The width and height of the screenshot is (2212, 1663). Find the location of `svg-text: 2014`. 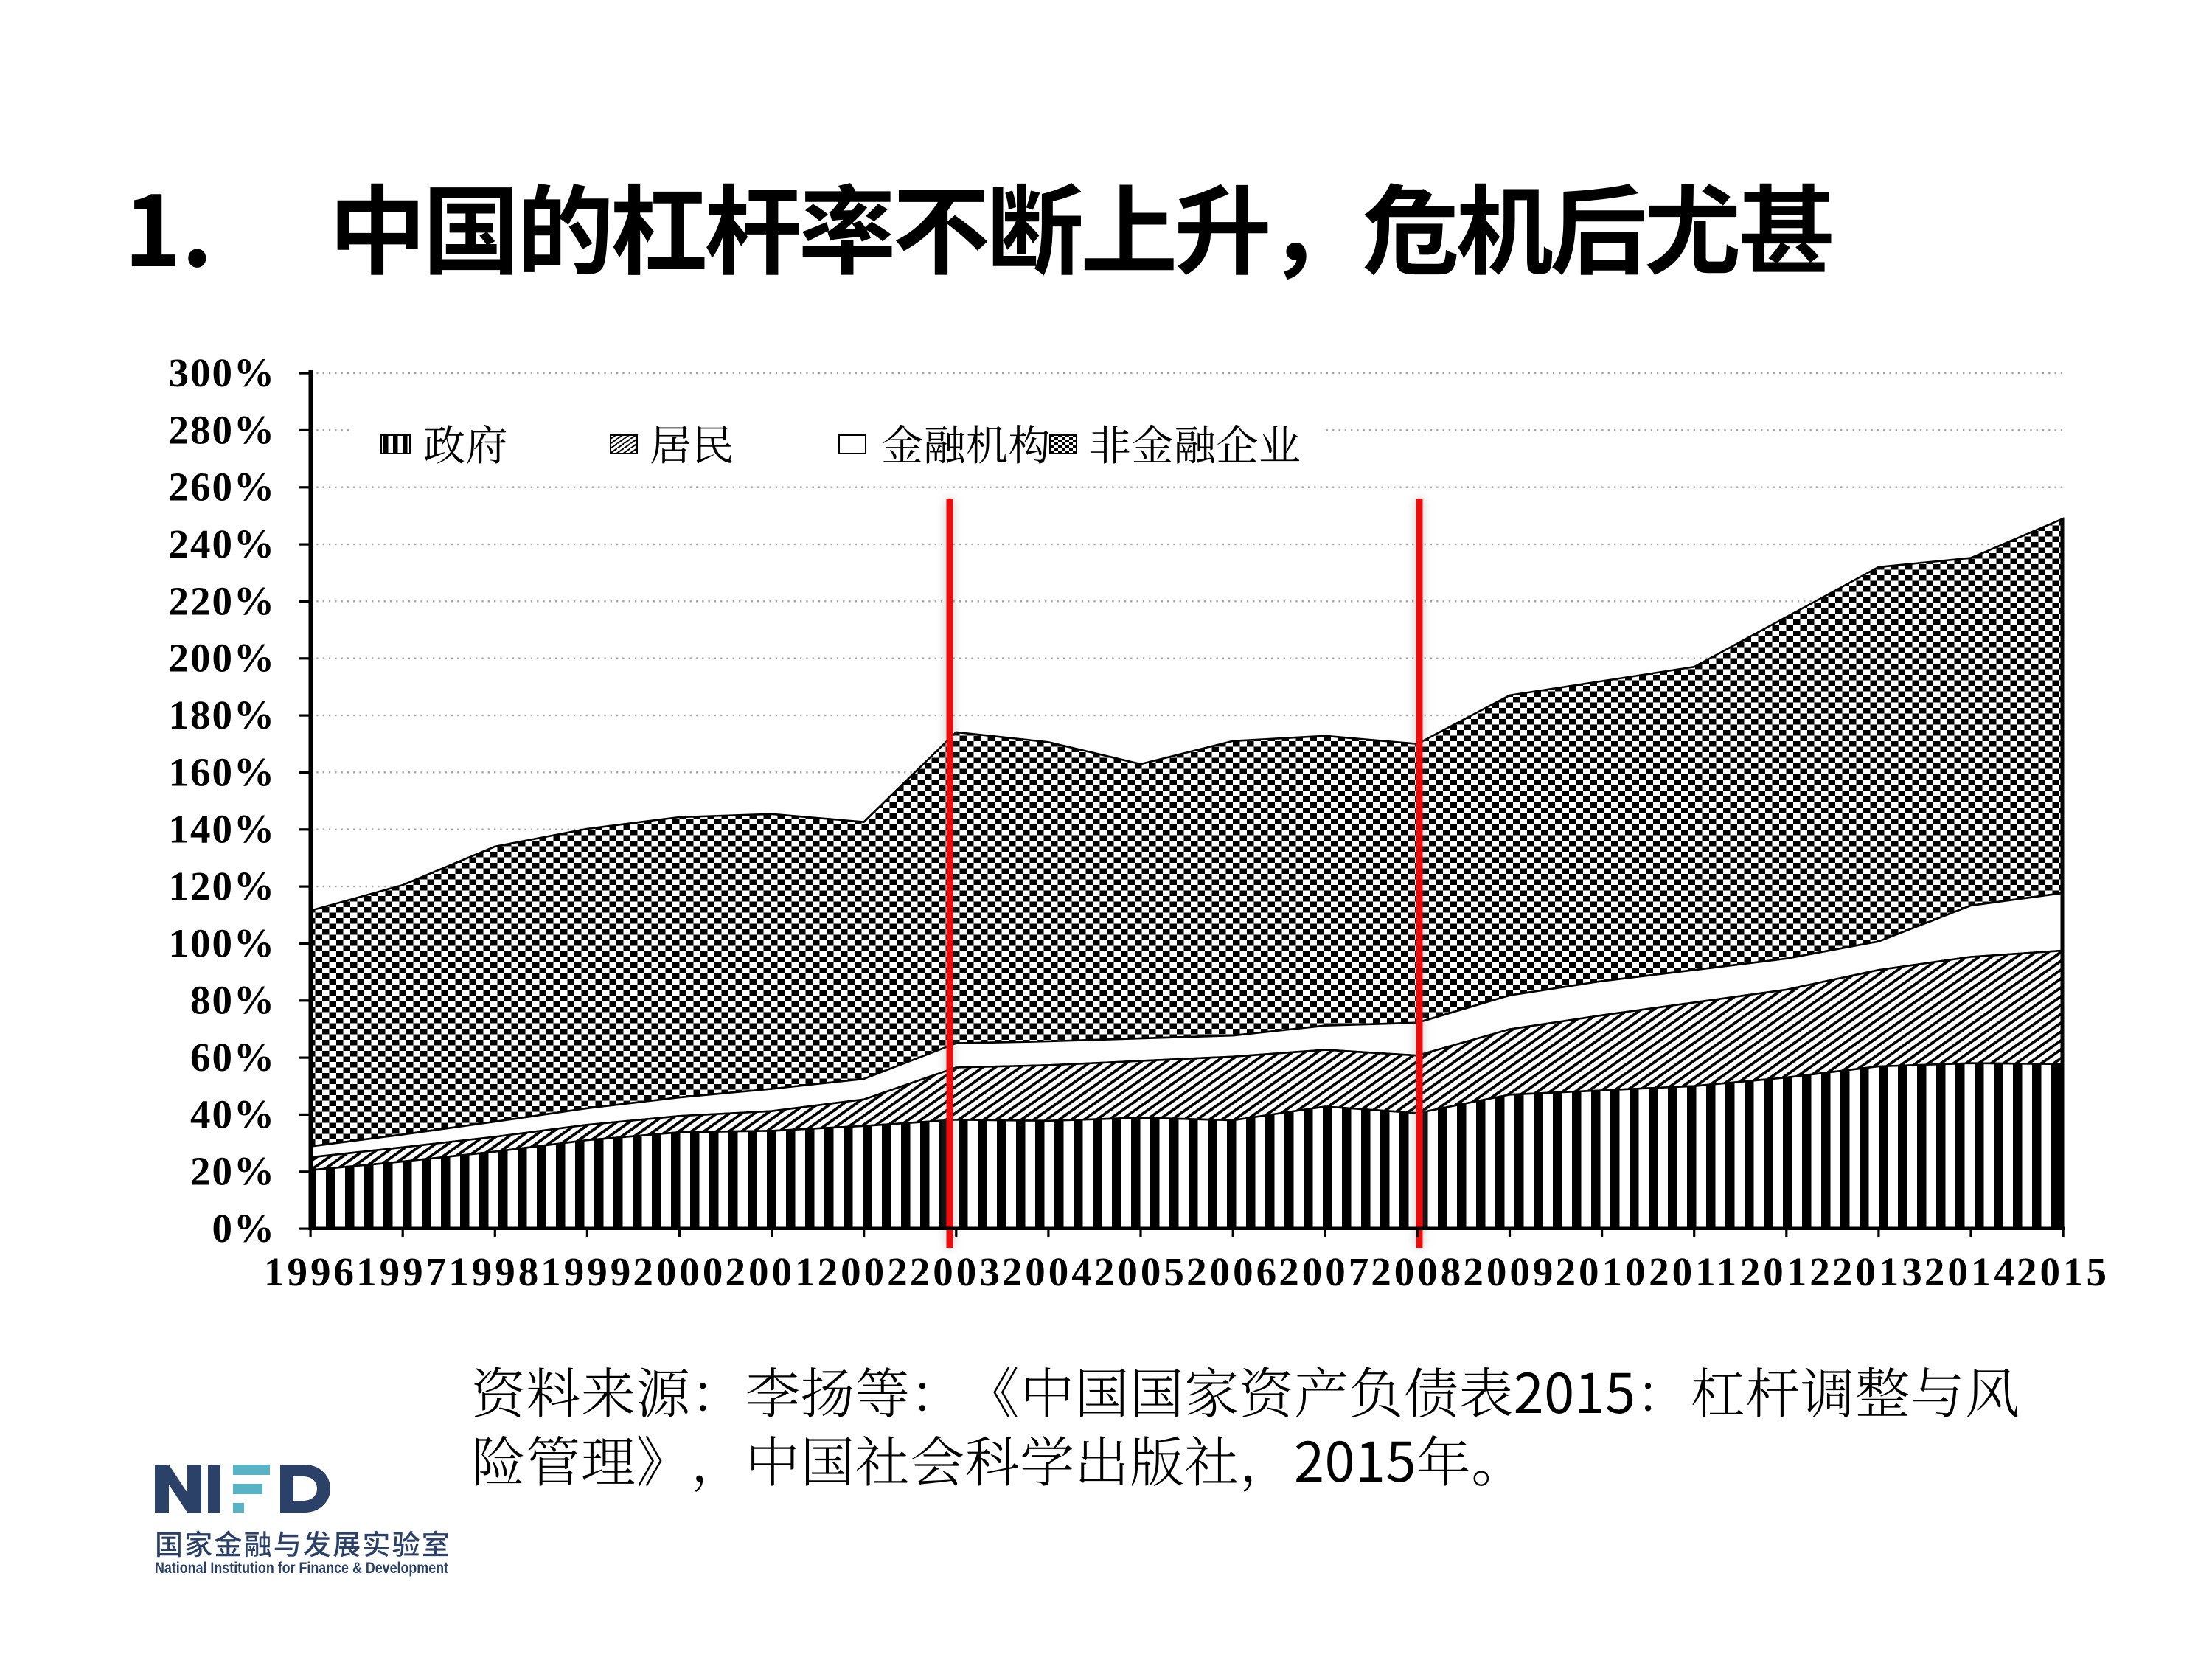

svg-text: 2014 is located at coordinates (1970, 1271).